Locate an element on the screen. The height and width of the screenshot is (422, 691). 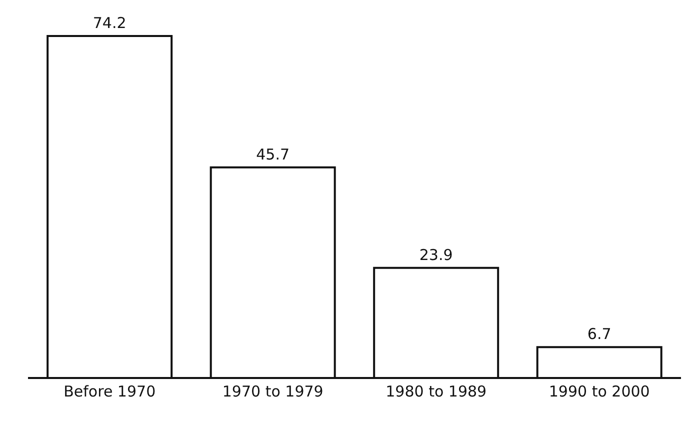
data-label: 6.7 is located at coordinates (599, 334).